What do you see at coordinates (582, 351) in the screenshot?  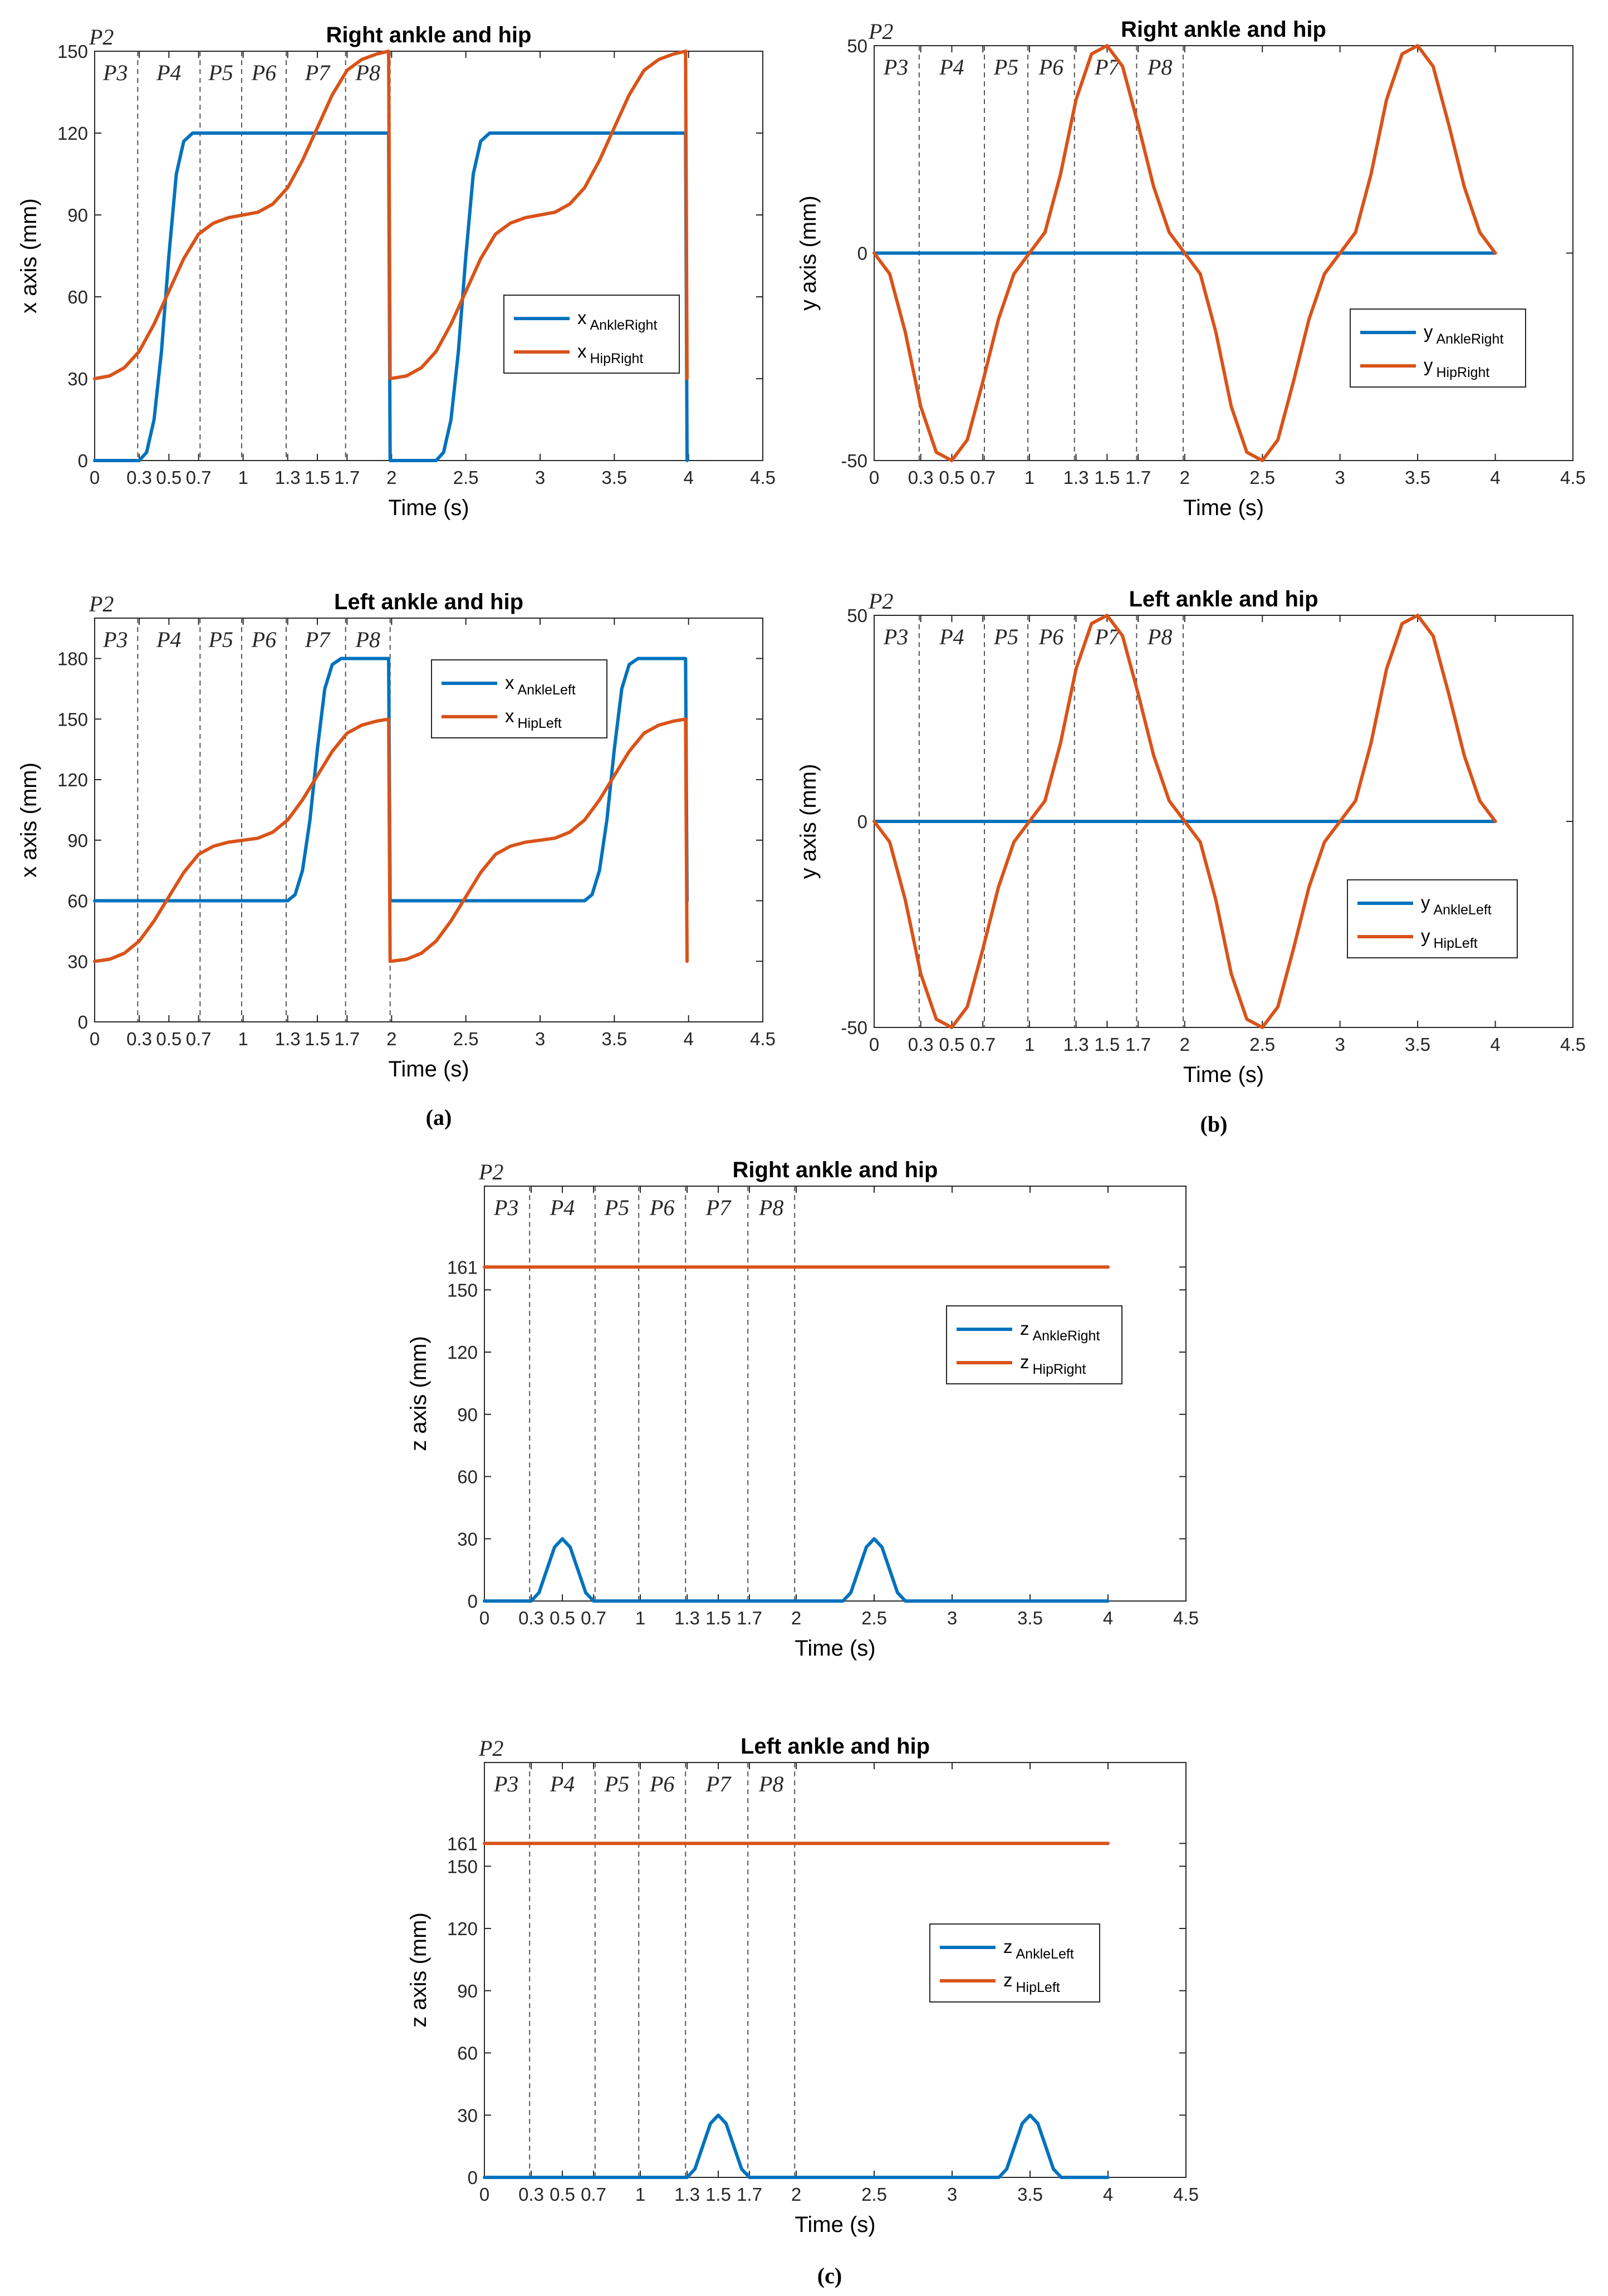 I see `legend-base: x` at bounding box center [582, 351].